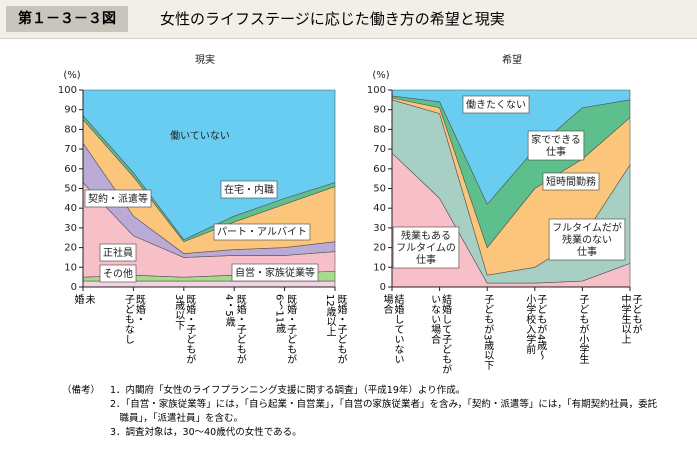  What do you see at coordinates (288, 390) in the screenshot?
I see `note: 1．内閣府「女性のライフプランニング支援に関する調査」（平成19年）より作成。` at bounding box center [288, 390].